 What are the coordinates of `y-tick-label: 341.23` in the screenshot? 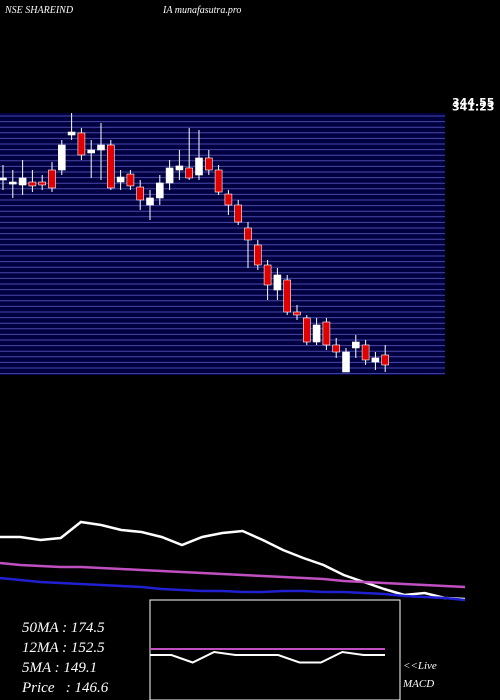 It's located at (473, 106).